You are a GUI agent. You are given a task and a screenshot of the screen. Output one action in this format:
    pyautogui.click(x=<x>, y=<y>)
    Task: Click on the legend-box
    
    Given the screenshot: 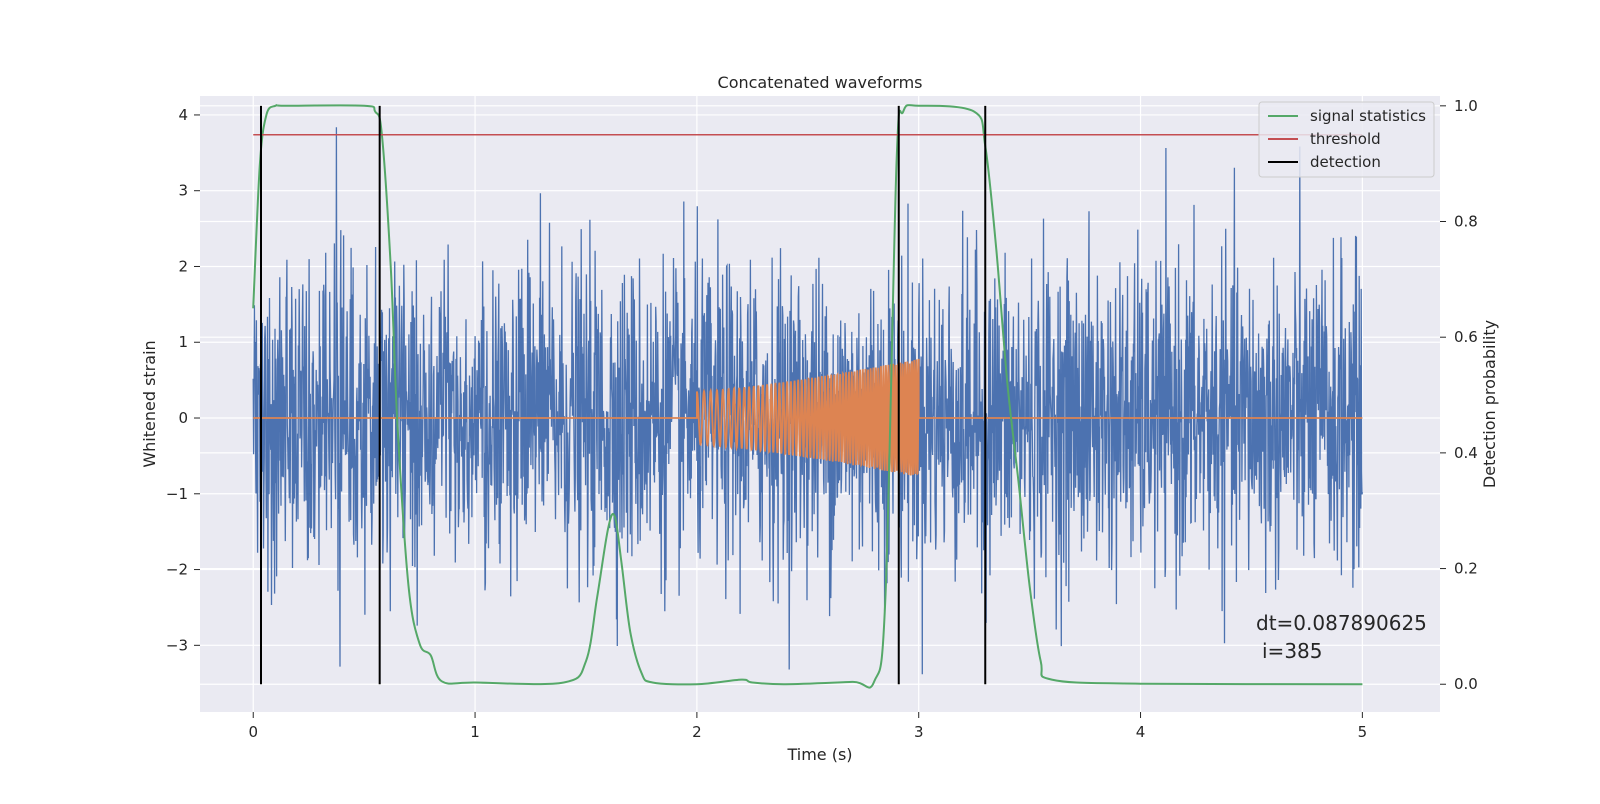 What is the action you would take?
    pyautogui.click(x=1346, y=139)
    